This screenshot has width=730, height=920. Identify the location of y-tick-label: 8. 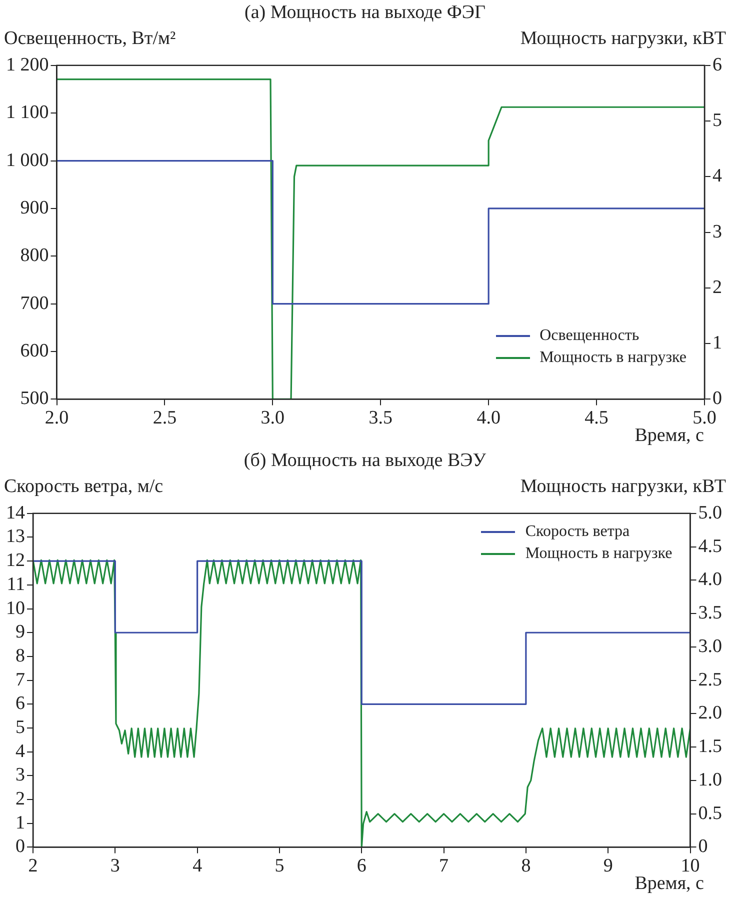
(20, 655).